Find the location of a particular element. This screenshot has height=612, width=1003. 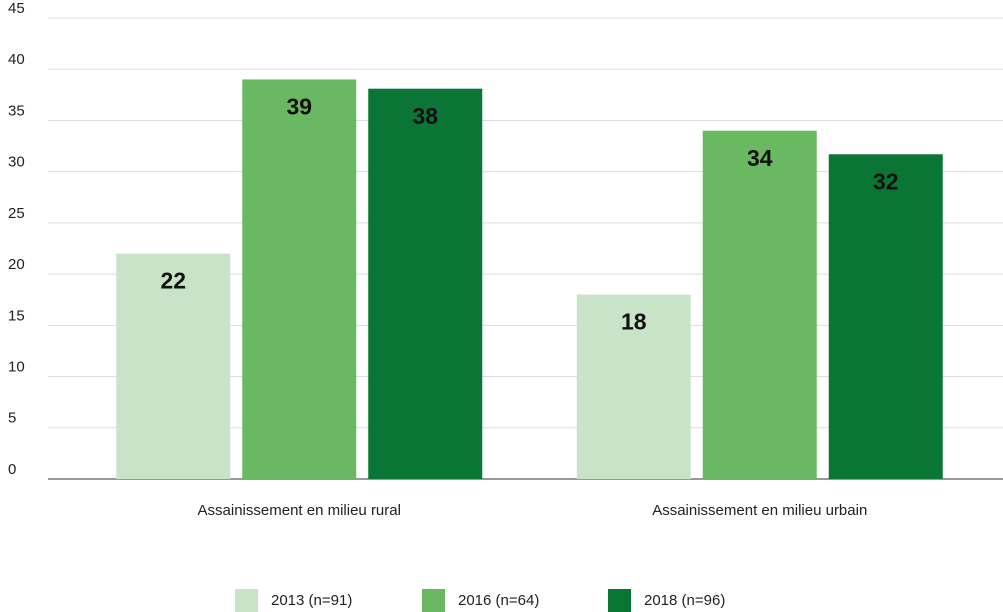

y-tick-label: 35 is located at coordinates (16, 110).